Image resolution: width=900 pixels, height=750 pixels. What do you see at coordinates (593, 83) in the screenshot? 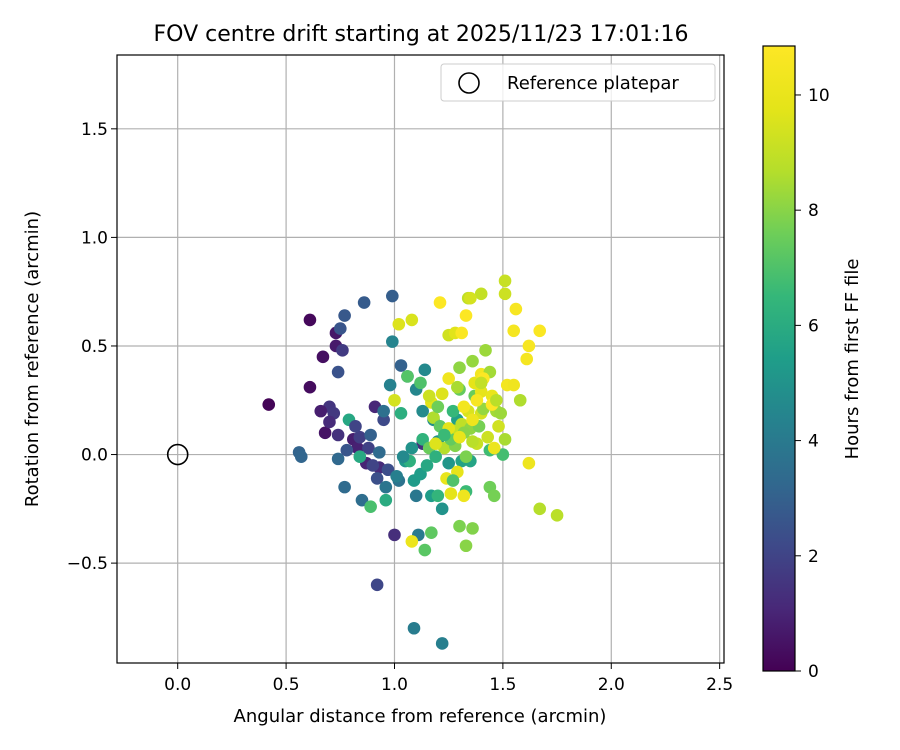
I see `legend-entry-label: Reference platepar` at bounding box center [593, 83].